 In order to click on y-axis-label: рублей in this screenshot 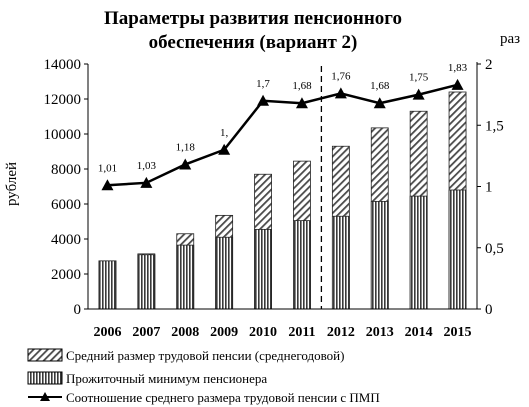, I will do `click(12, 184)`.